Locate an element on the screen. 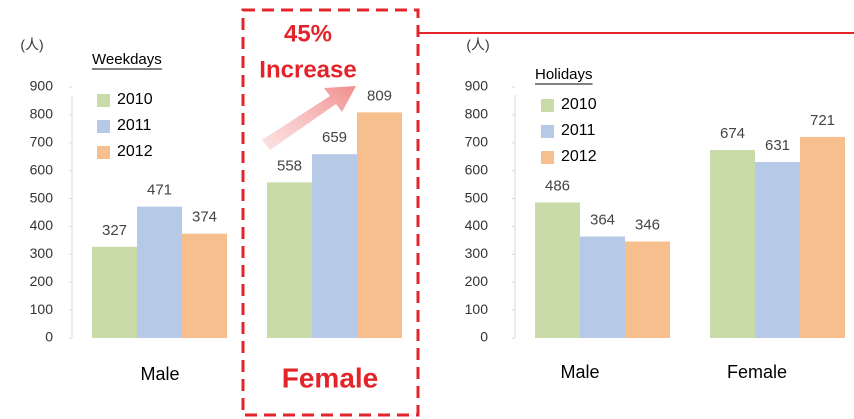 Image resolution: width=854 pixels, height=419 pixels. value-label: 374 is located at coordinates (204, 217).